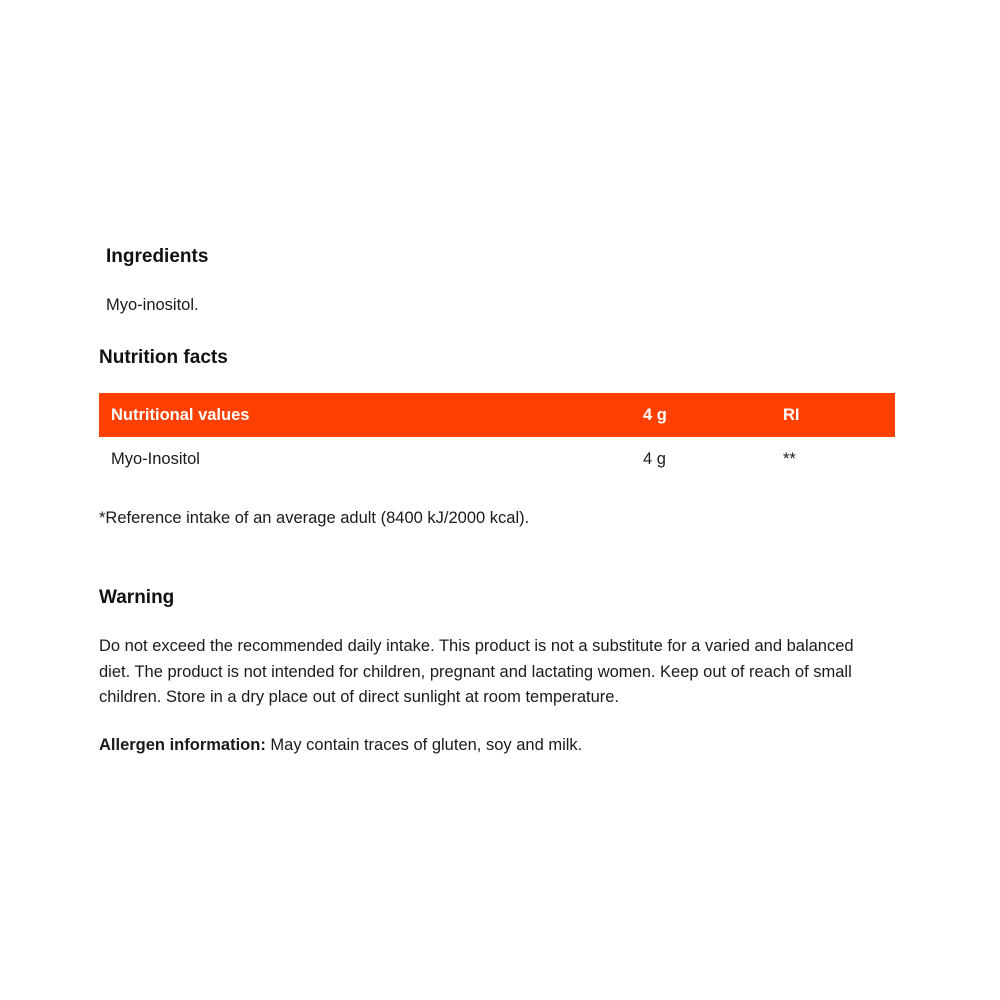 This screenshot has width=1000, height=1000. What do you see at coordinates (497, 415) in the screenshot?
I see `nutrition-table-header: Nutritional values 4 g RI` at bounding box center [497, 415].